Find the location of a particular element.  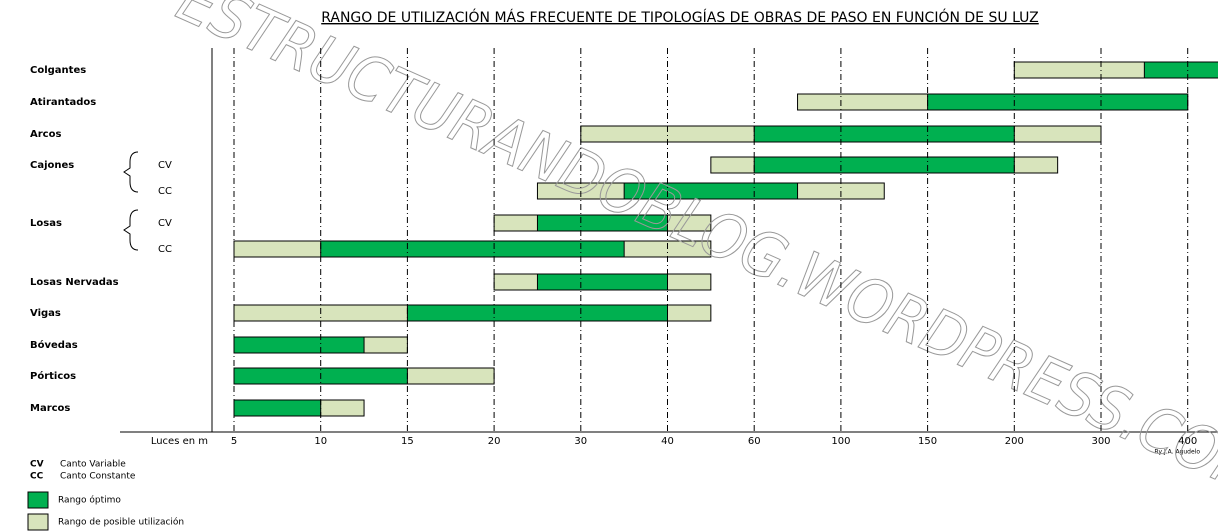

x-tick-label: 100 is located at coordinates (840, 441).